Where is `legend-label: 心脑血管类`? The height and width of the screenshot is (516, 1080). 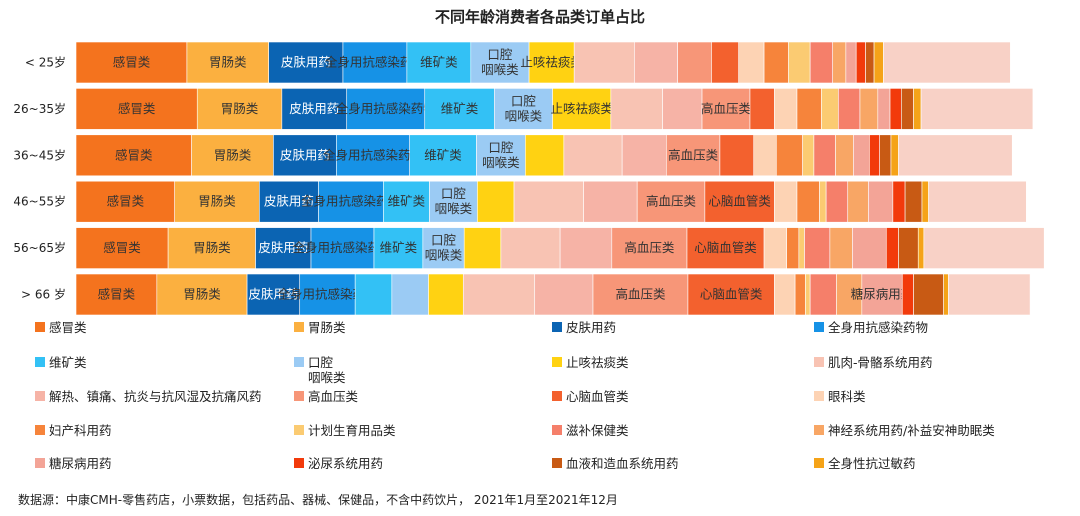 legend-label: 心脑血管类 is located at coordinates (597, 396).